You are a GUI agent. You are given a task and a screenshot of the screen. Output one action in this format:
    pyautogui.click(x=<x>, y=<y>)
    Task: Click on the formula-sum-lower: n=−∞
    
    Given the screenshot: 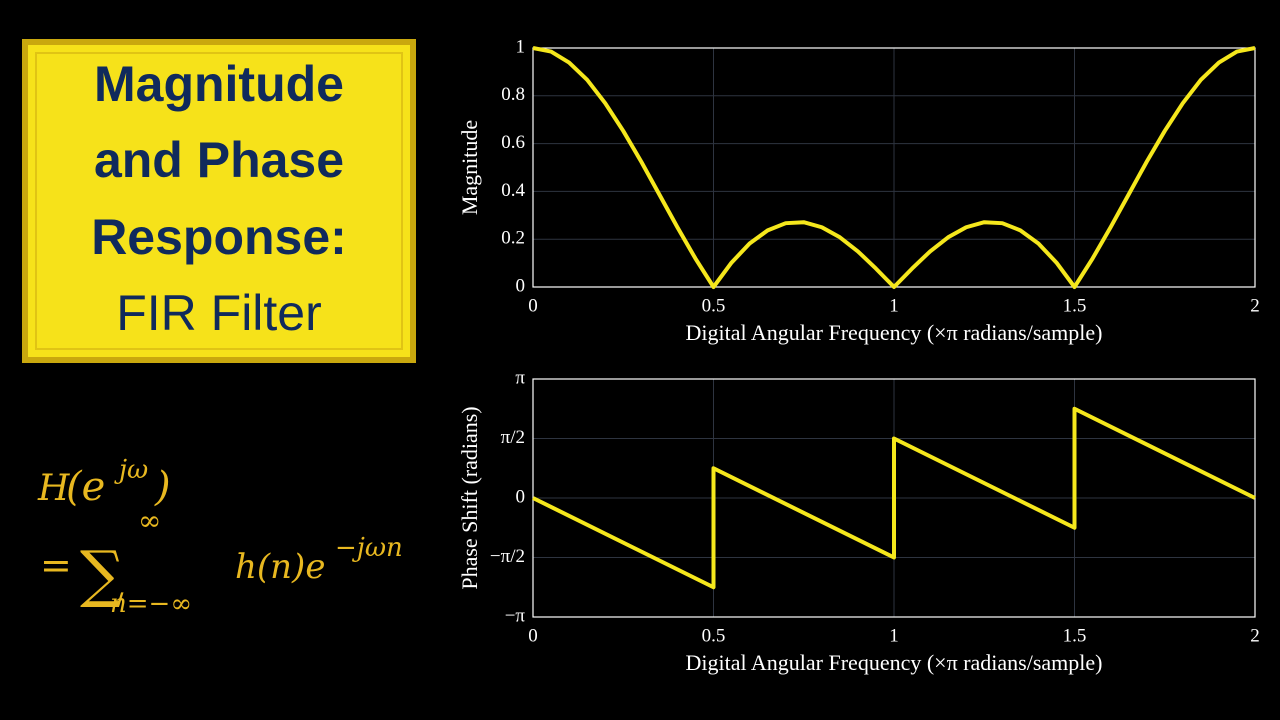 What is the action you would take?
    pyautogui.click(x=151, y=604)
    